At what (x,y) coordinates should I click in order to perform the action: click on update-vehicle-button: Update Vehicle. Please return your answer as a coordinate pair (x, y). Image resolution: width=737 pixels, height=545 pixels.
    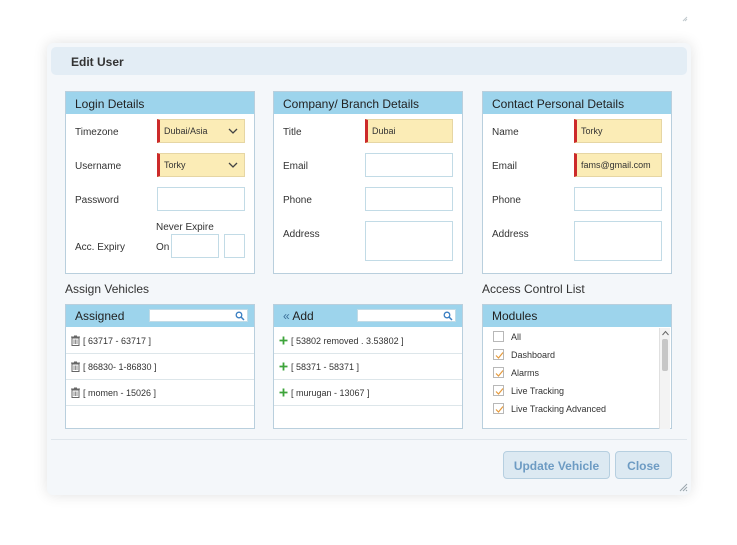
    Looking at the image, I should click on (556, 465).